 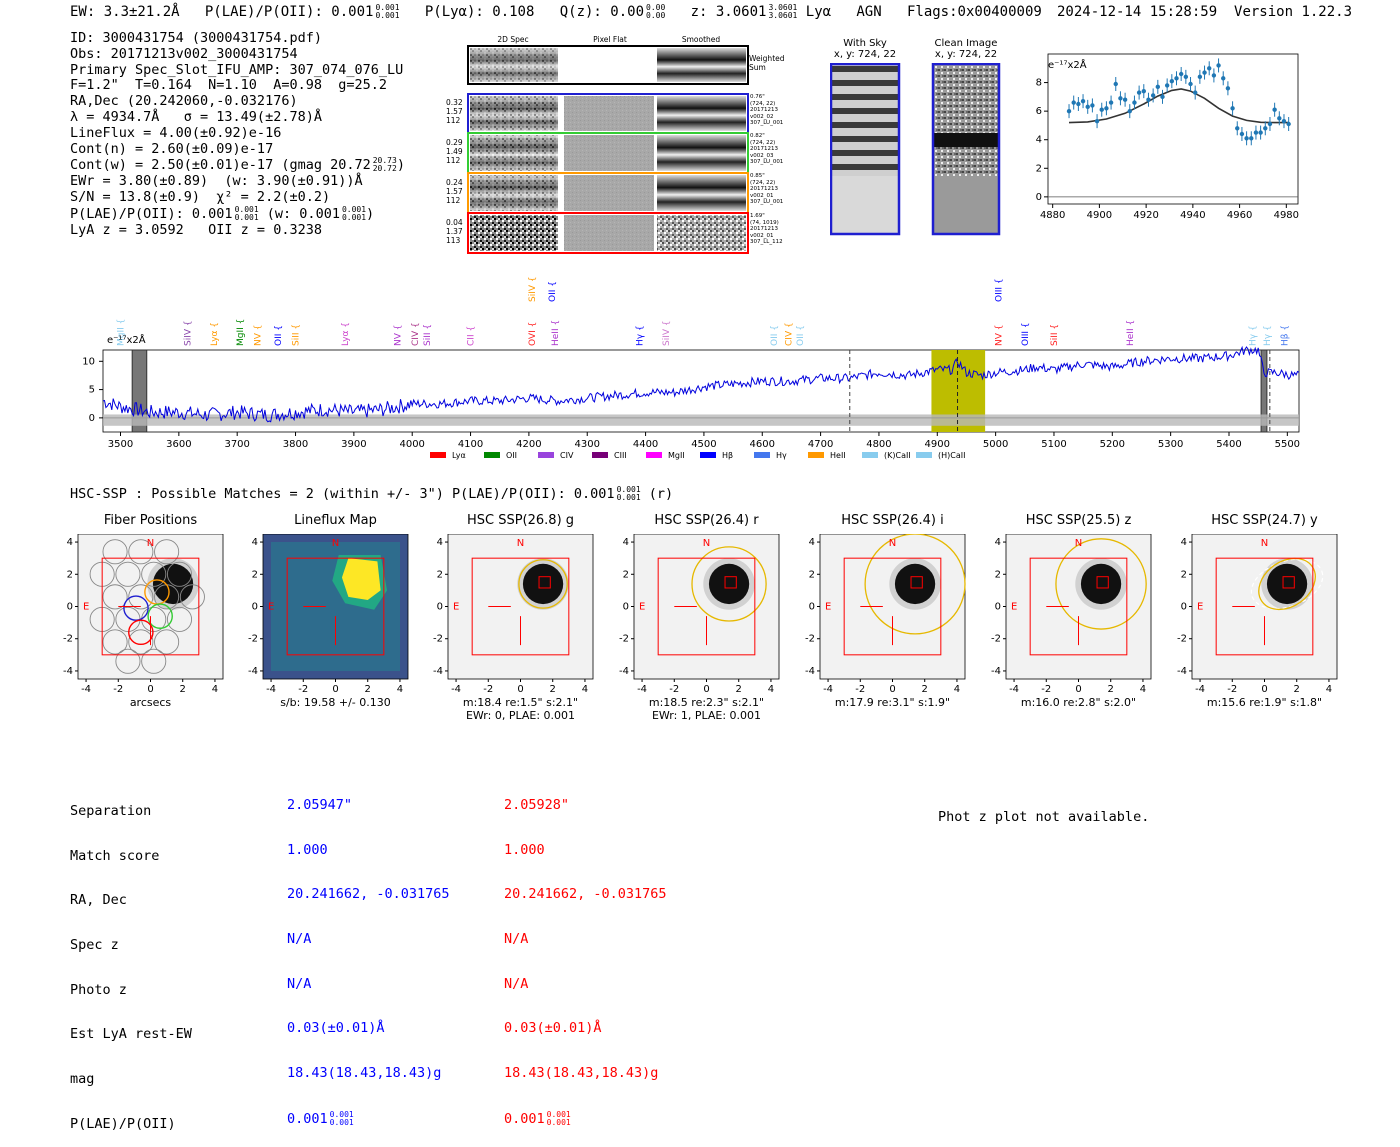 What do you see at coordinates (115, 855) in the screenshot?
I see `label-match-score: Match score` at bounding box center [115, 855].